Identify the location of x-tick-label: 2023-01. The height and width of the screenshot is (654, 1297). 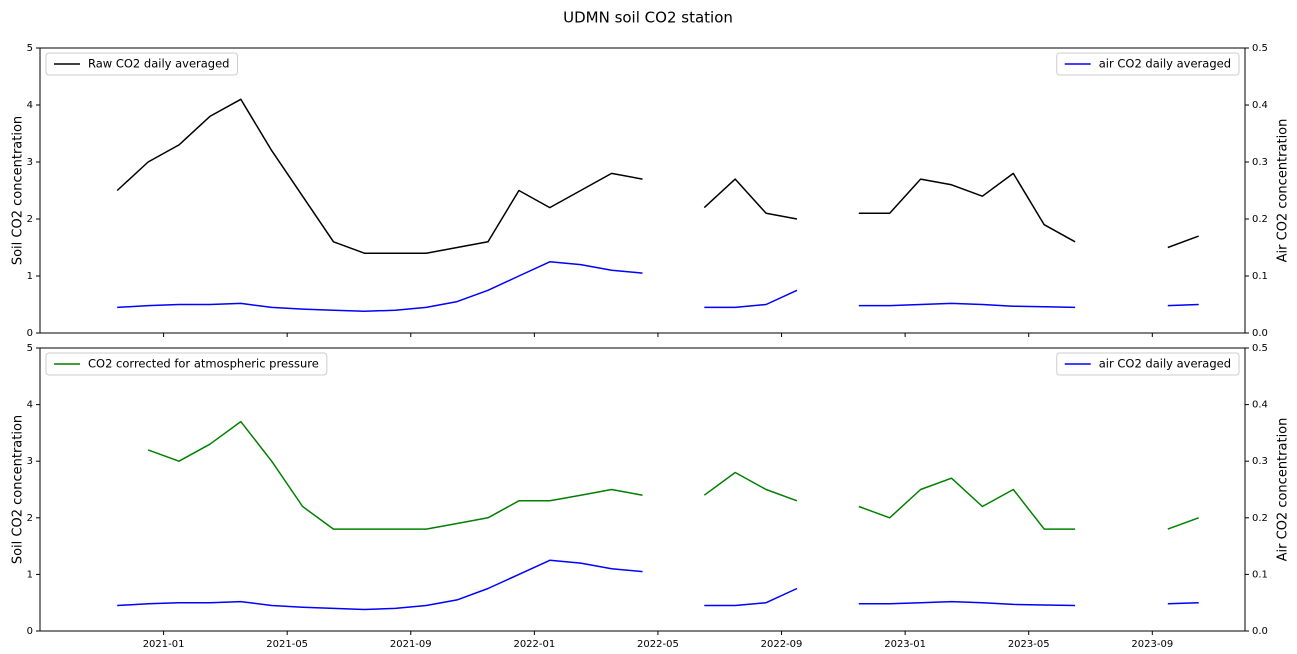
(905, 644).